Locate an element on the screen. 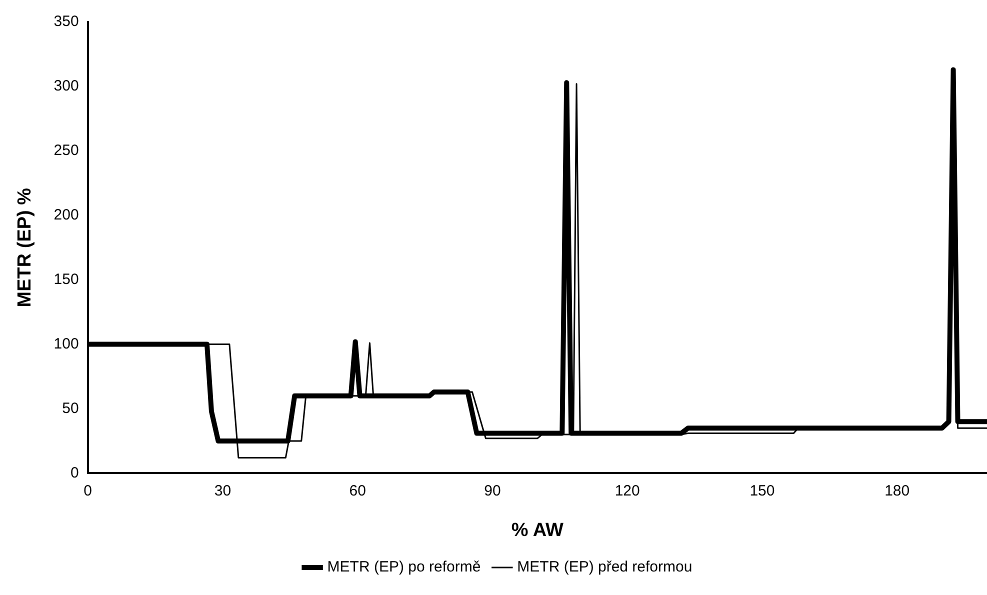 The width and height of the screenshot is (987, 595). legend-label: METR (EP) po reformě is located at coordinates (404, 567).